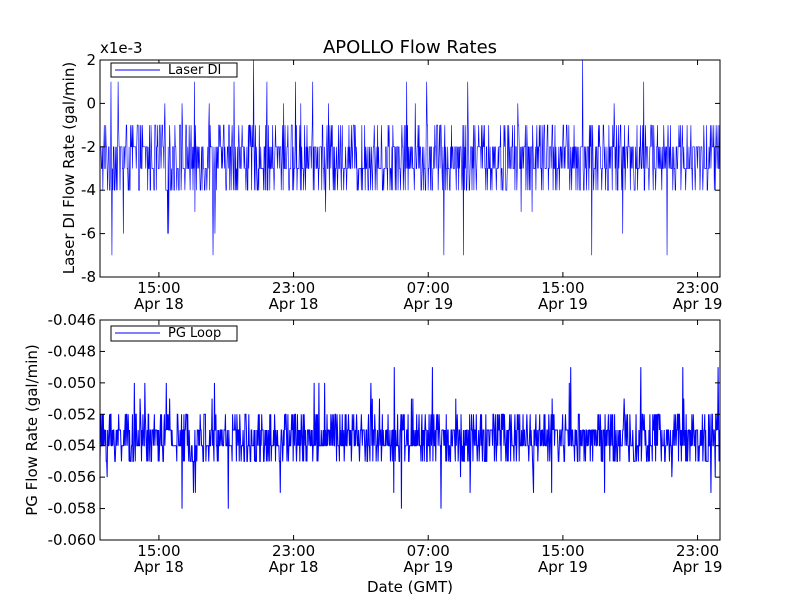 The image size is (800, 600). What do you see at coordinates (88, 147) in the screenshot?
I see `laser-di-y-tick-label: -2` at bounding box center [88, 147].